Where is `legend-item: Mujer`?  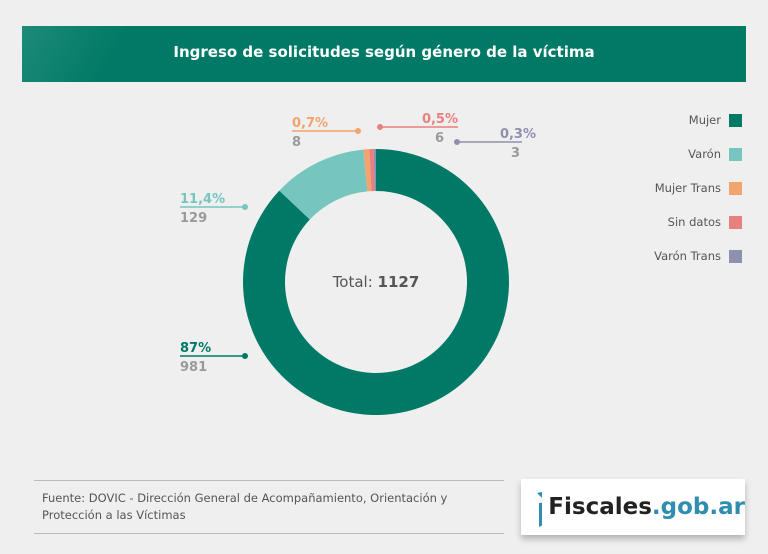 legend-item: Mujer is located at coordinates (698, 120).